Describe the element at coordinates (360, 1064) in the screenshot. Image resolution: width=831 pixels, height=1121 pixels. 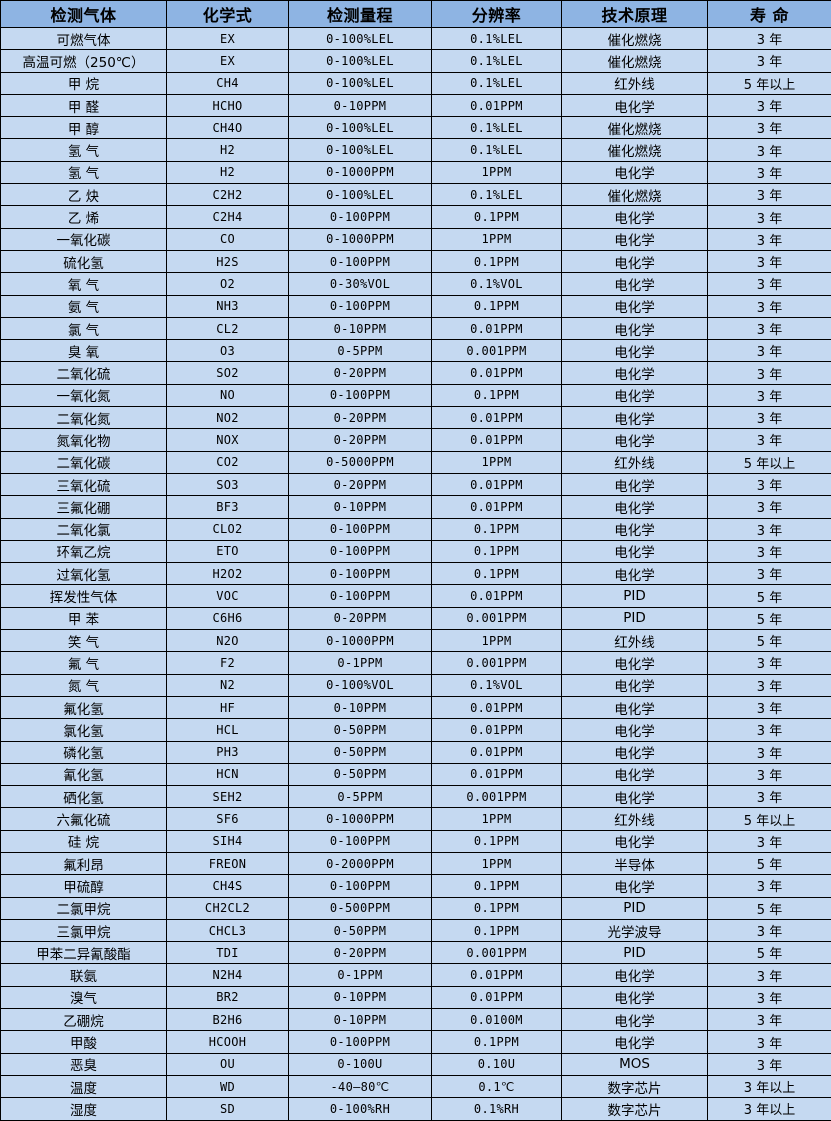
I see `cell-range: 0-100U` at that location.